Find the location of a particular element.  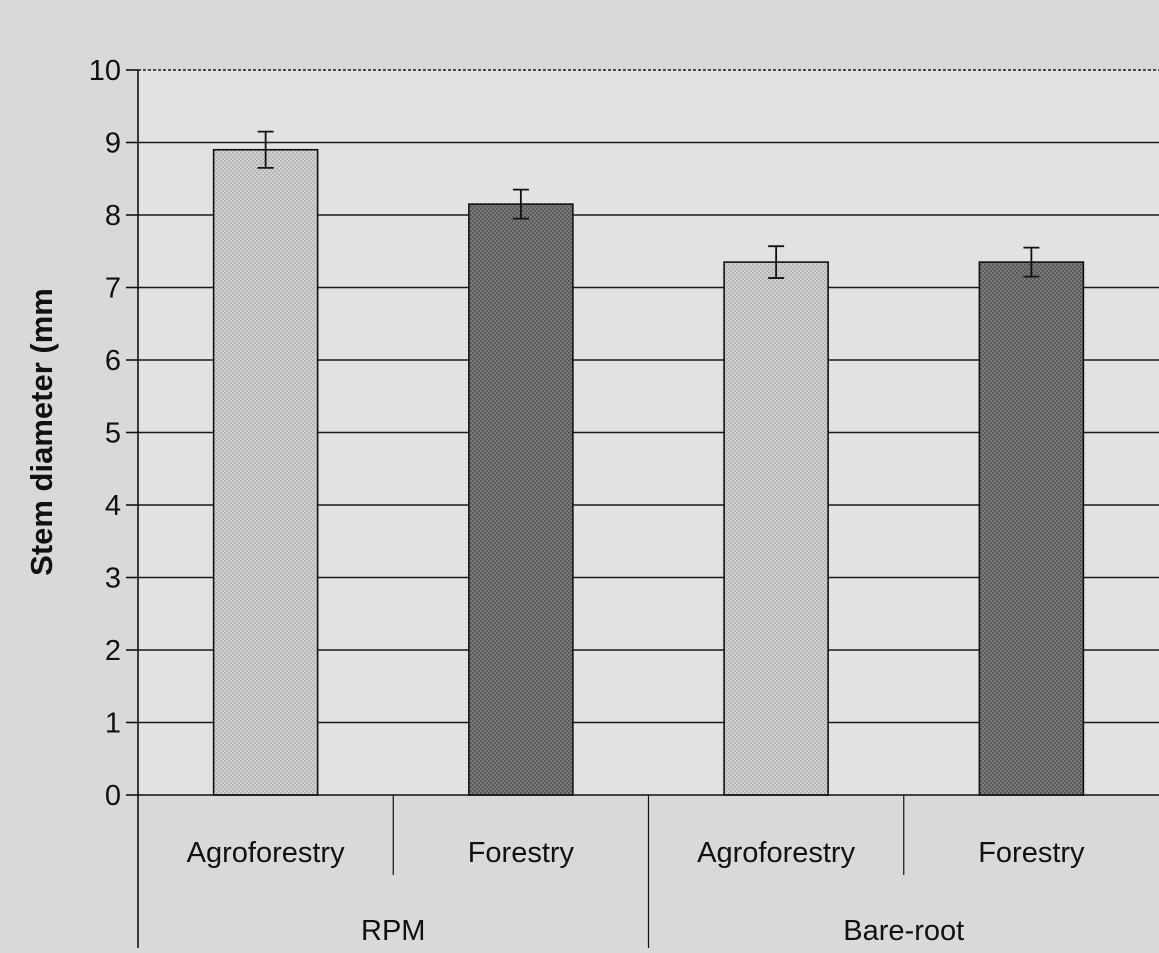

y-tick-label: 0 is located at coordinates (113, 796).